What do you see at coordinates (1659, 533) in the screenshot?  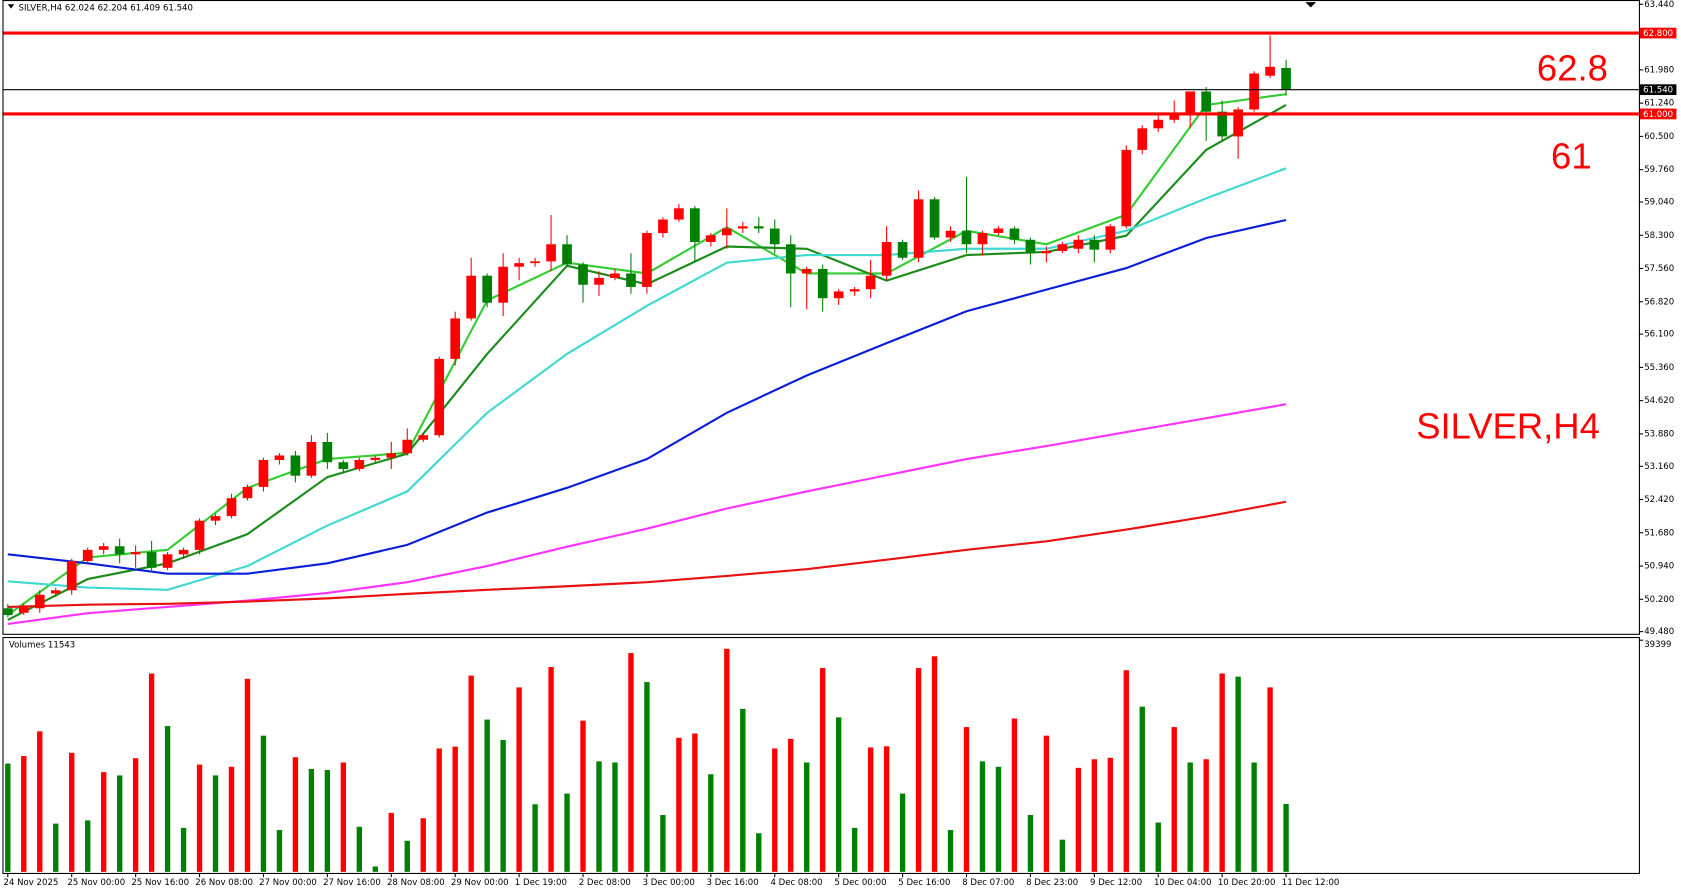 I see `y-tick-label: 51.680` at bounding box center [1659, 533].